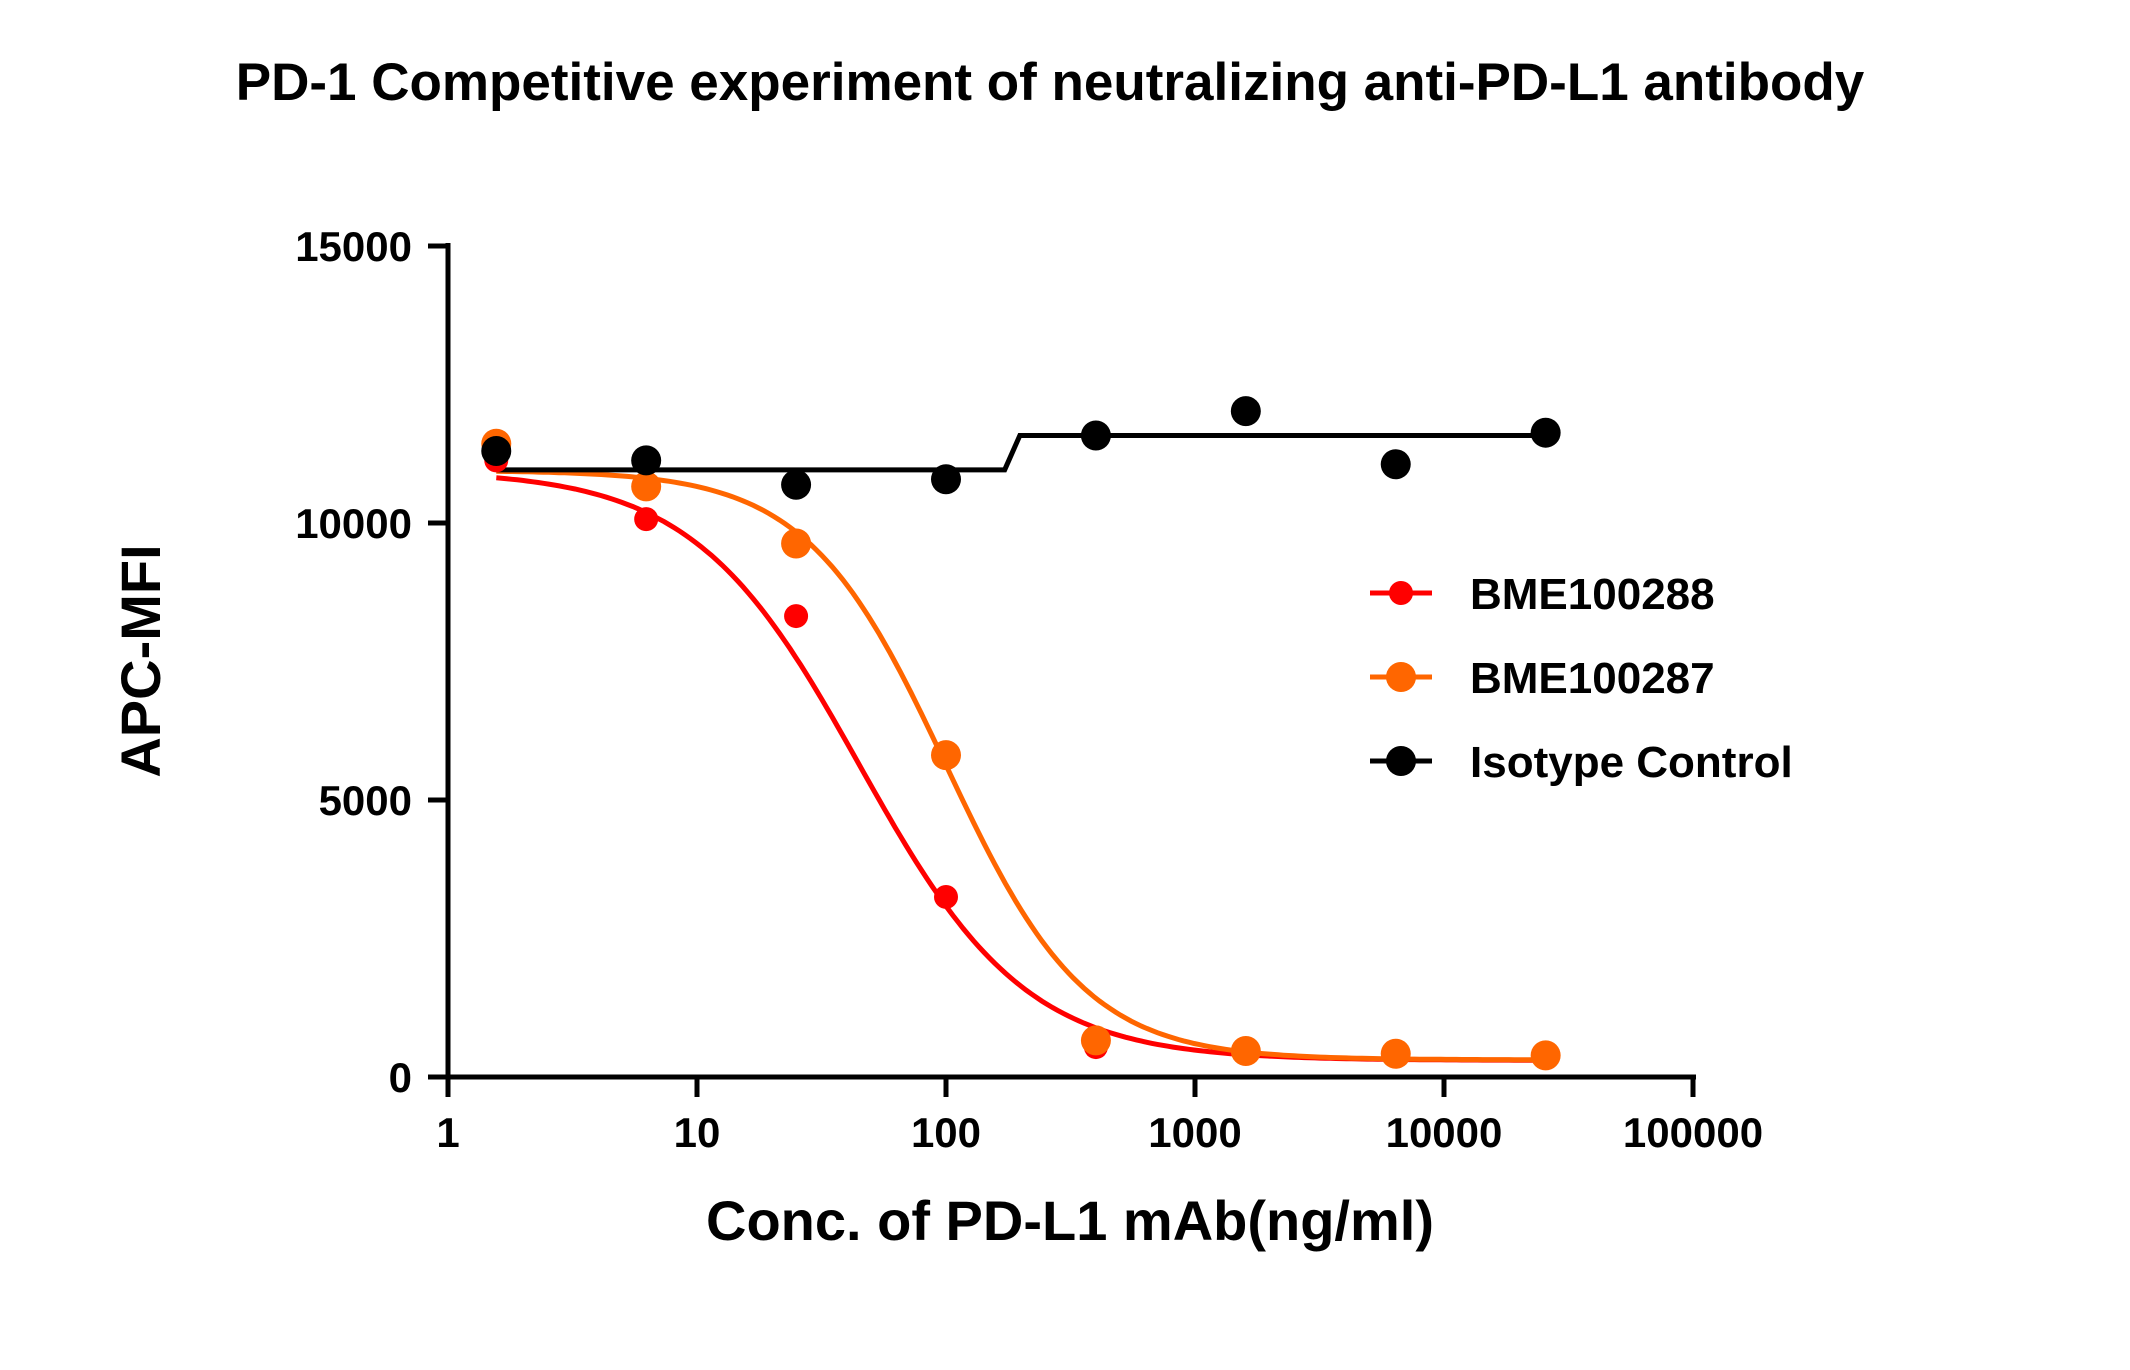  Describe the element at coordinates (1070, 1220) in the screenshot. I see `x-axis-label: Conc. of PD-L1 mAb(ng/ml)` at that location.